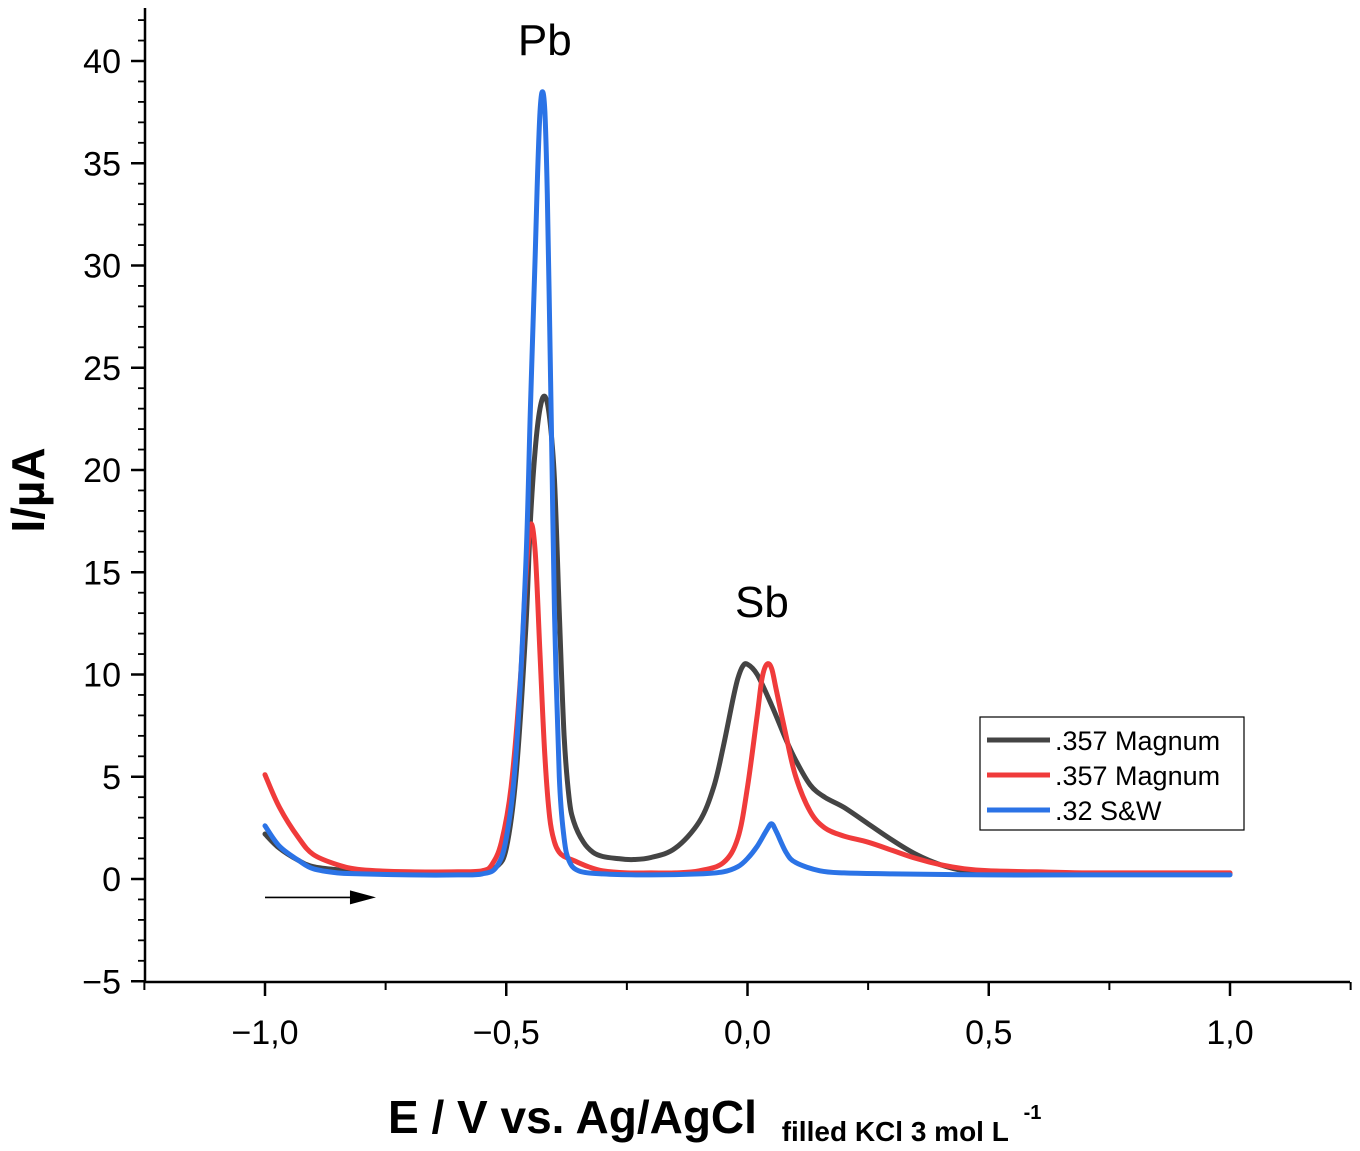  What do you see at coordinates (1108, 811) in the screenshot?
I see `legend-label-32-sw-blue: .32 S&W` at bounding box center [1108, 811].